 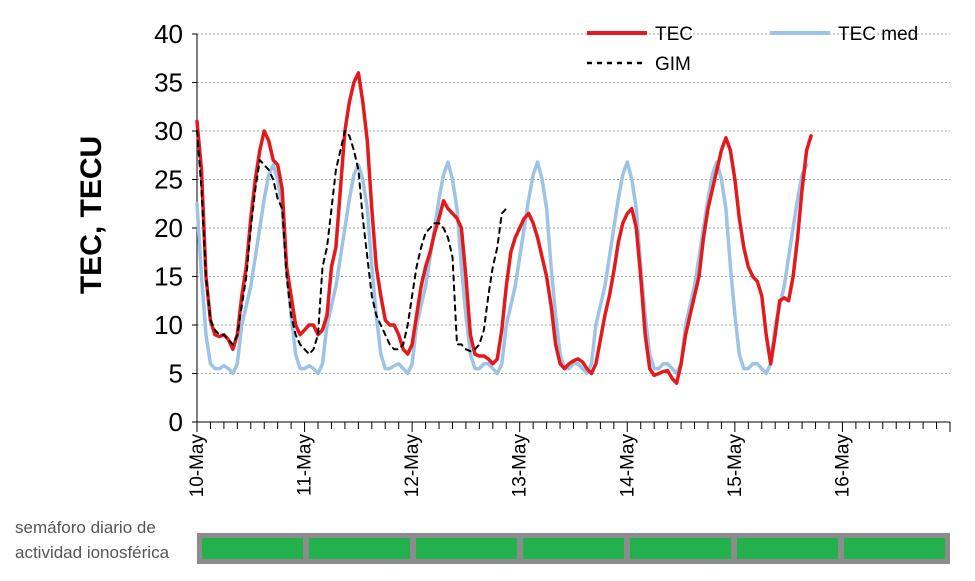 I want to click on x-tick-label: 15-May, so click(x=735, y=466).